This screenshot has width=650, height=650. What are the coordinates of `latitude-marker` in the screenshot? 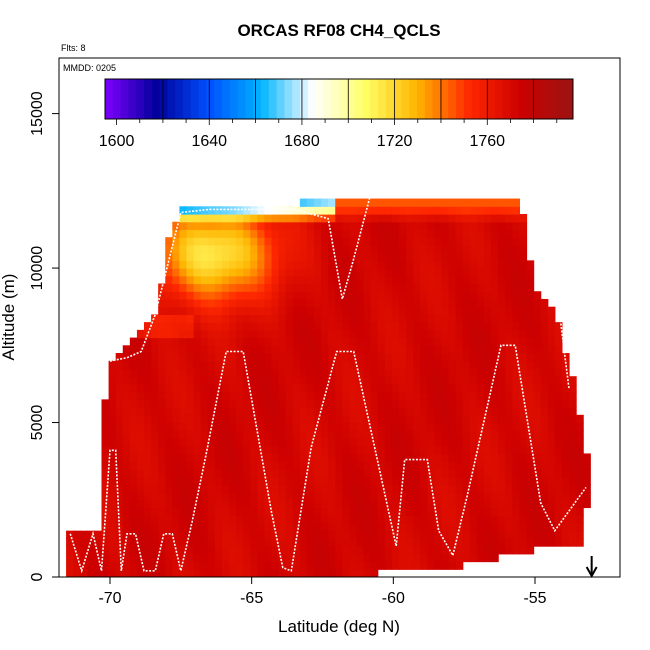 It's located at (591, 567).